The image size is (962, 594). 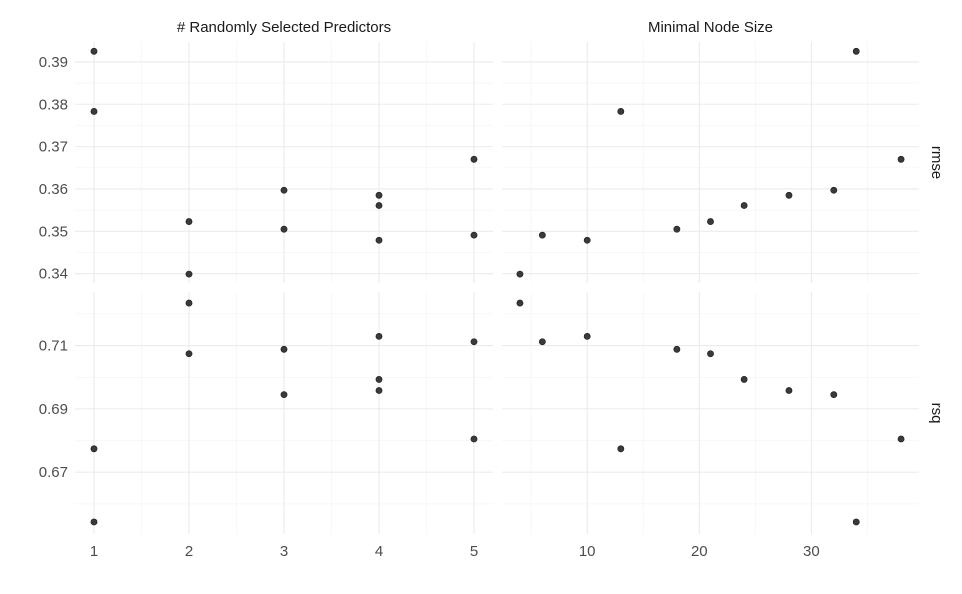 What do you see at coordinates (53, 274) in the screenshot?
I see `y-tick-label: 0.34` at bounding box center [53, 274].